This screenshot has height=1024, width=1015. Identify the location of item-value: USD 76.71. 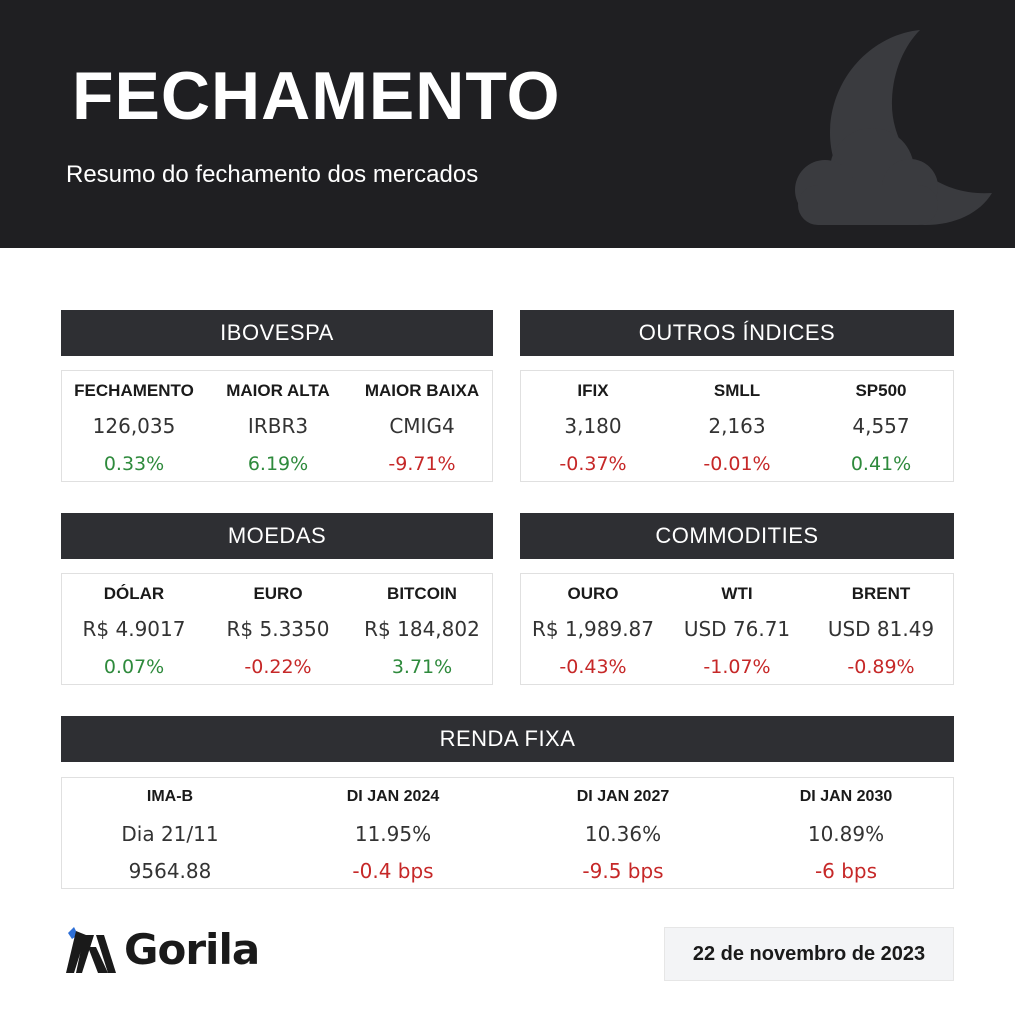
(737, 629).